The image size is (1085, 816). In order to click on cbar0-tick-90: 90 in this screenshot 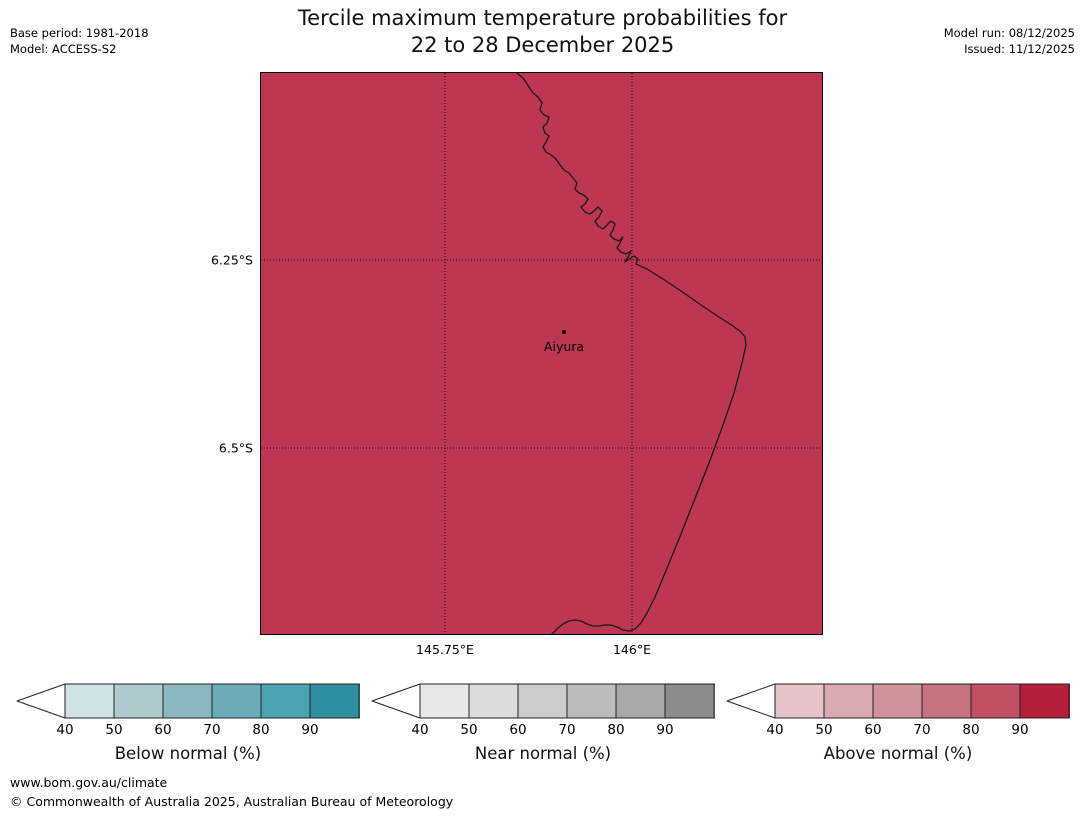, I will do `click(310, 730)`.